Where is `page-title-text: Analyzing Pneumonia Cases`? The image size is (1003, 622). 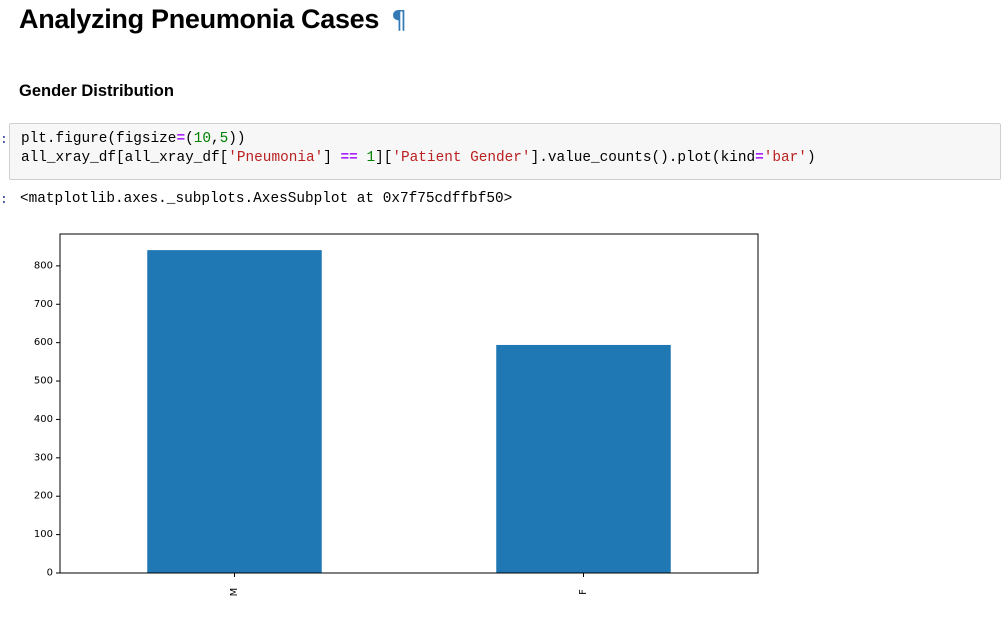 page-title-text: Analyzing Pneumonia Cases is located at coordinates (199, 19).